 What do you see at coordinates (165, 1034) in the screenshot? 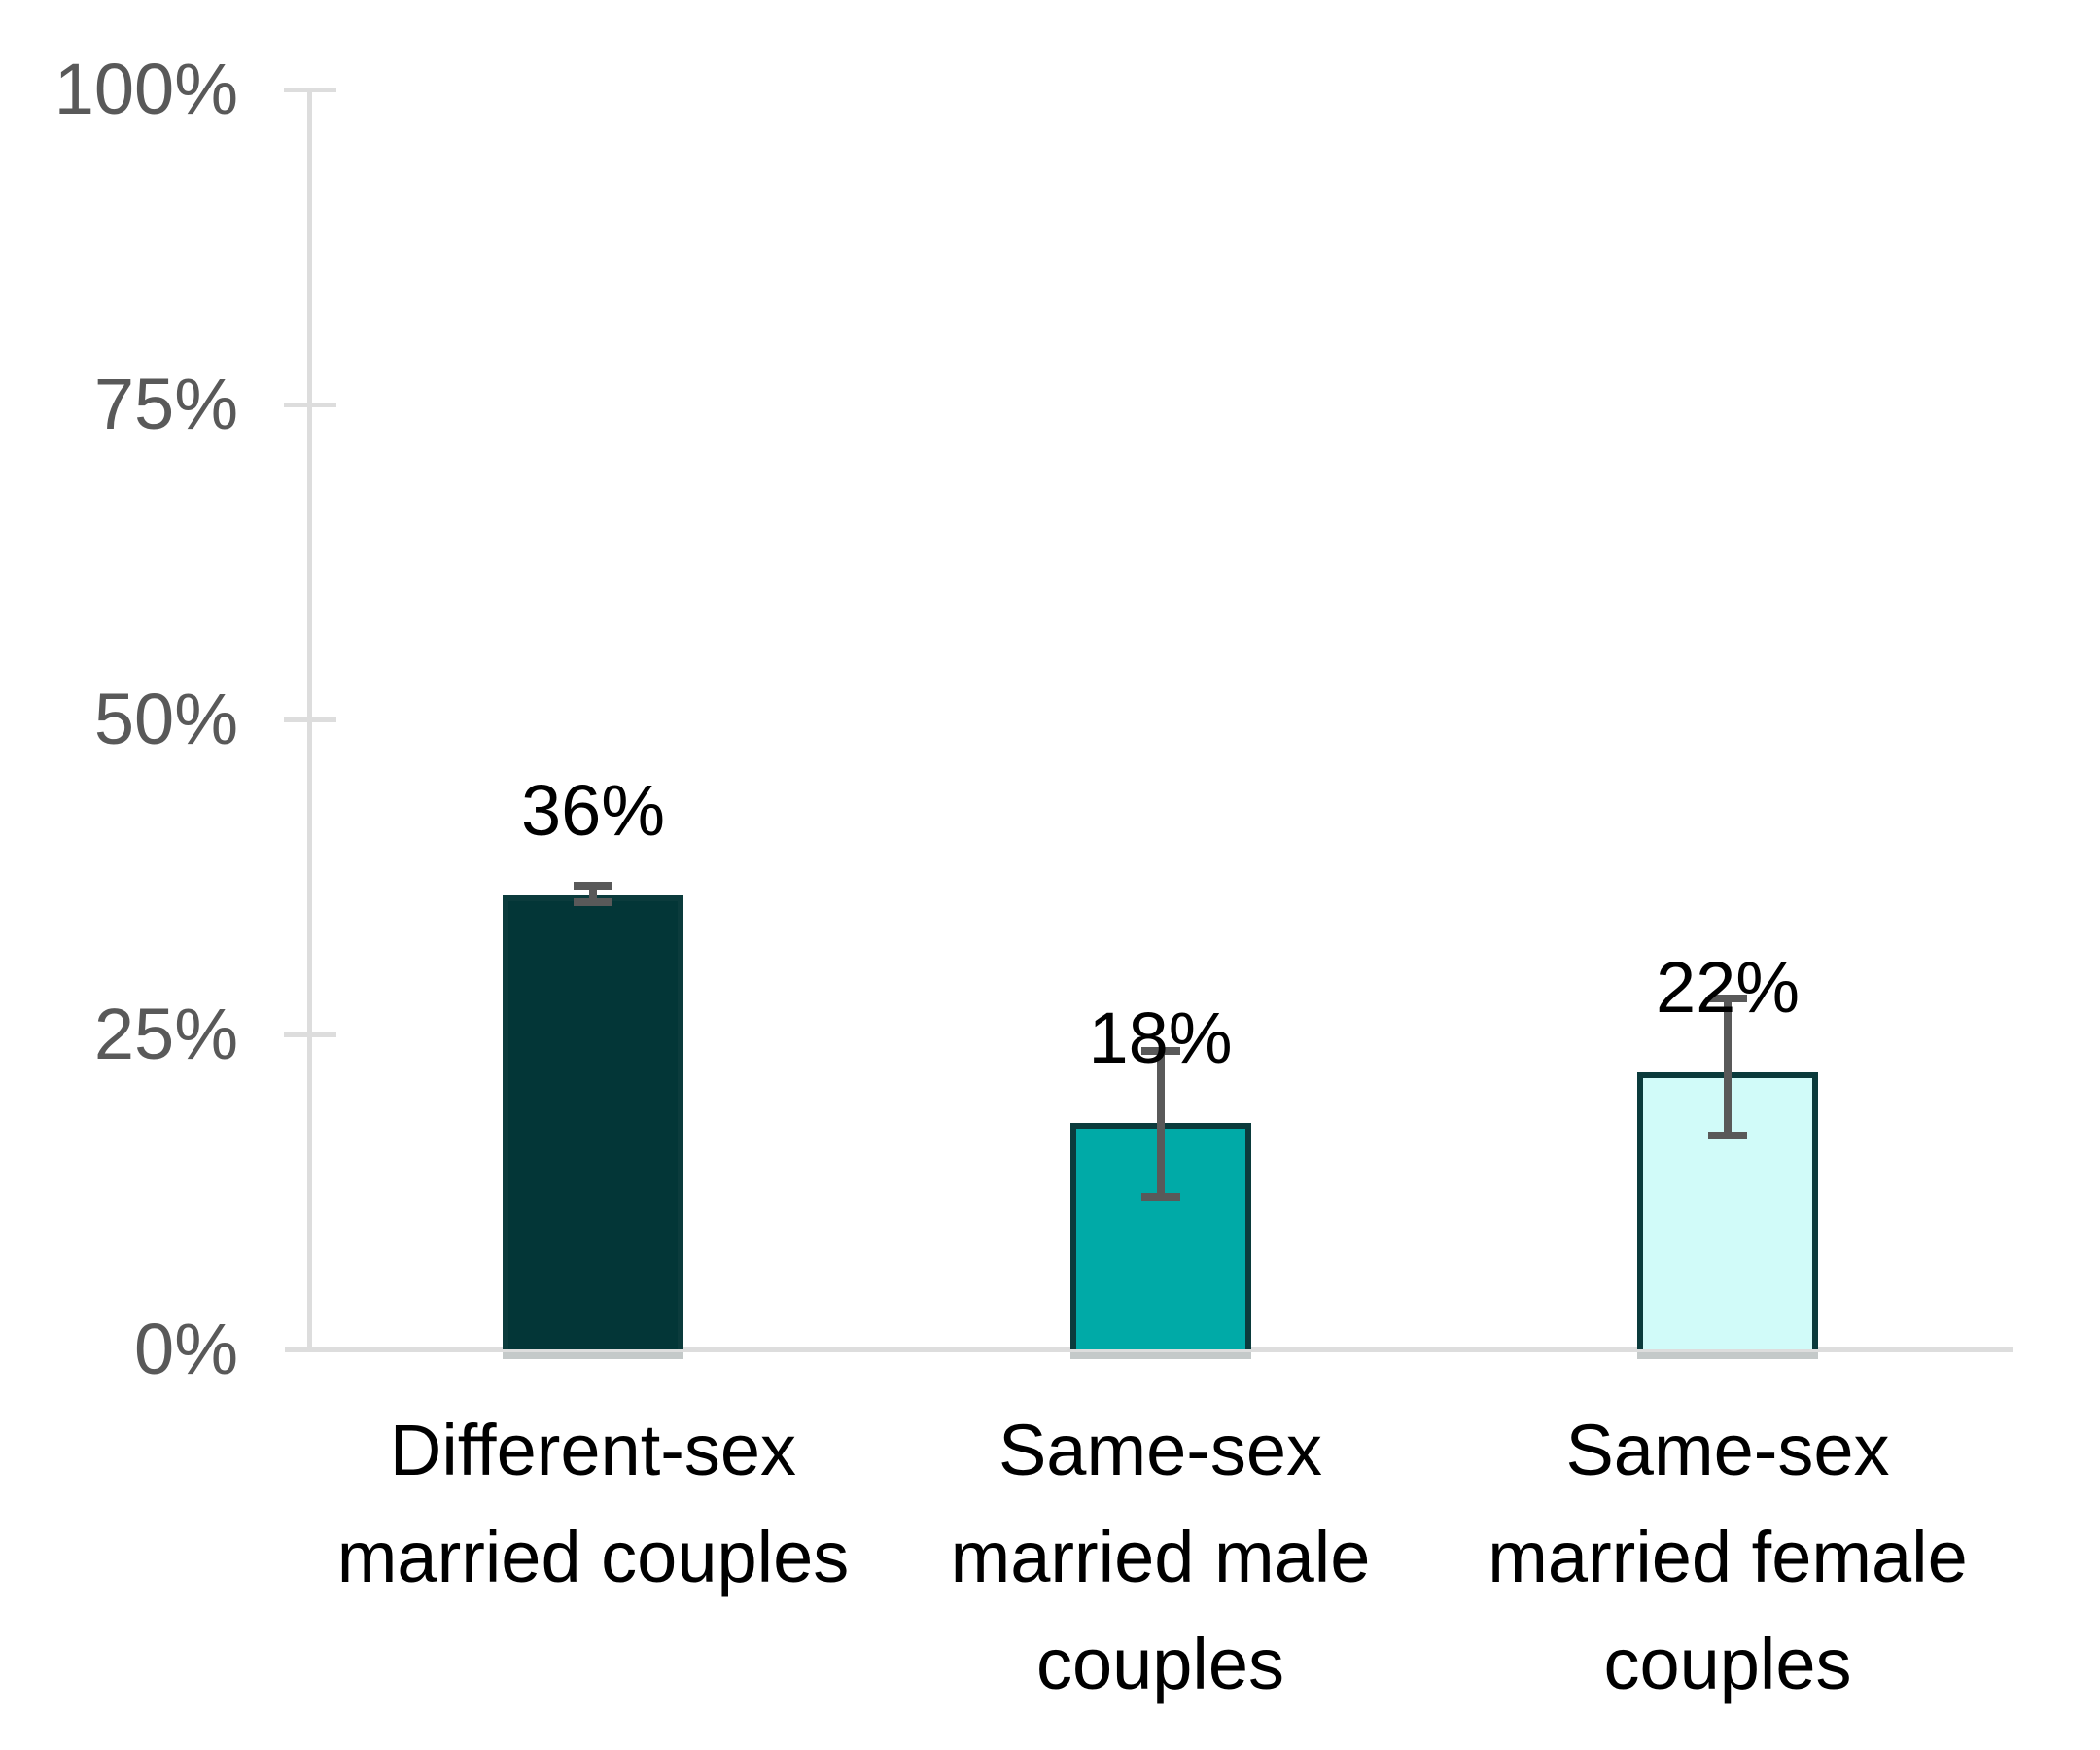
I see `y-axis-tick-label-25: 25%` at bounding box center [165, 1034].